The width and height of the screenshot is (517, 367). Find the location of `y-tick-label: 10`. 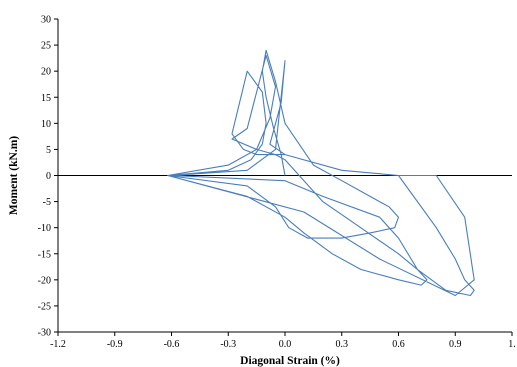

y-tick-label: 10 is located at coordinates (46, 124).